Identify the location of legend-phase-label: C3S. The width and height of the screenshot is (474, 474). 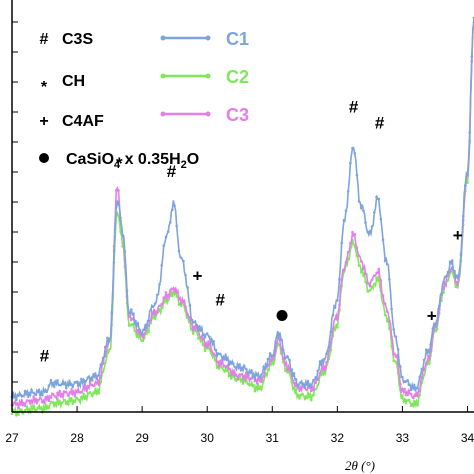
(77, 39).